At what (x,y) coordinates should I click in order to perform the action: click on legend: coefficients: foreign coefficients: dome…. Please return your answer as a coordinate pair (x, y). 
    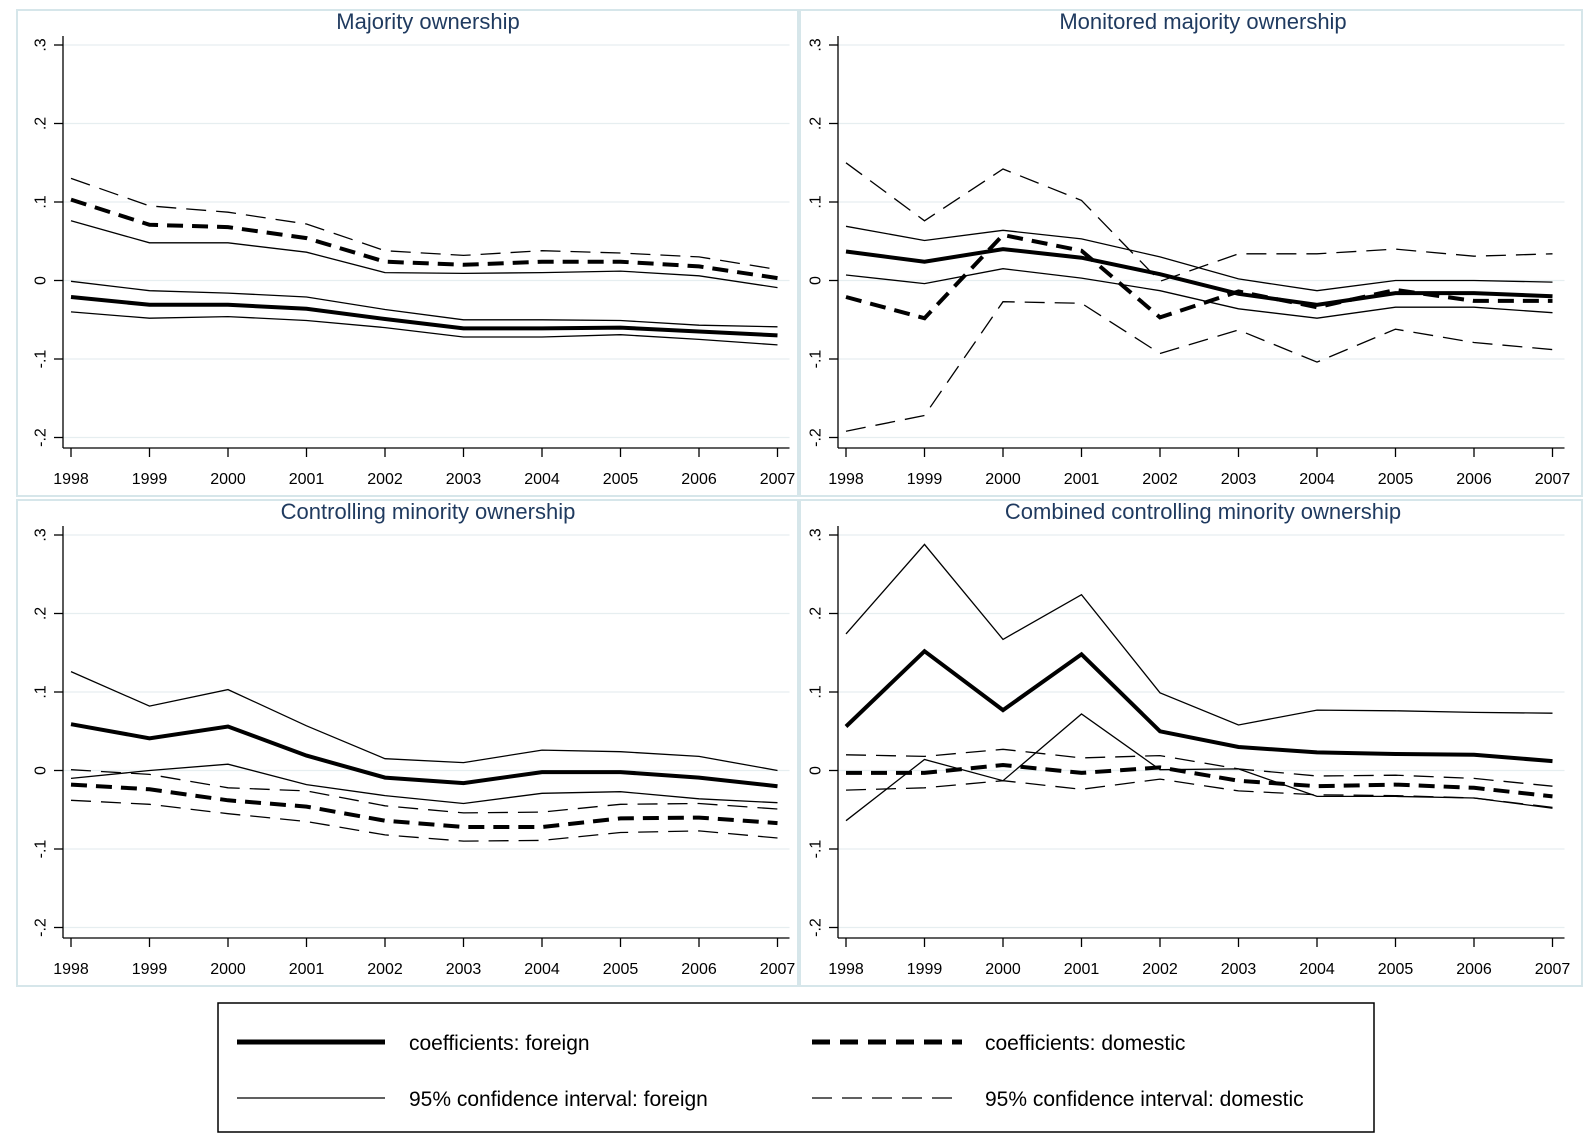
    Looking at the image, I should click on (796, 1067).